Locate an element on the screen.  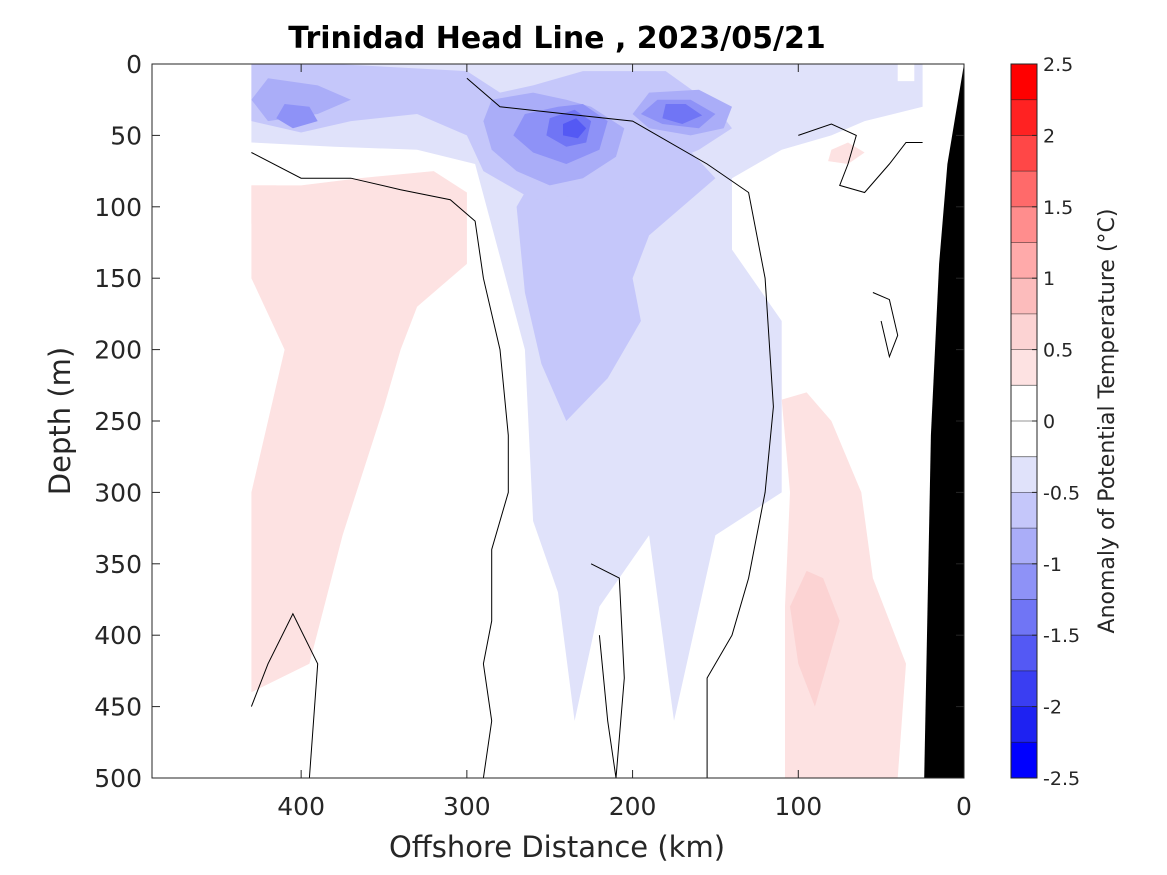
y-tick-label: 100 is located at coordinates (118, 207).